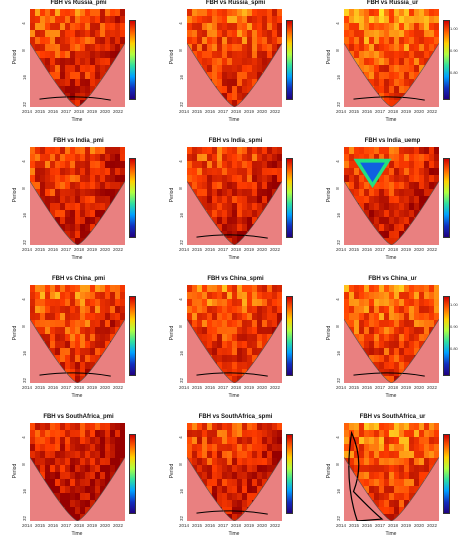  What do you see at coordinates (92, 111) in the screenshot?
I see `x-tick-label: 2019` at bounding box center [92, 111].